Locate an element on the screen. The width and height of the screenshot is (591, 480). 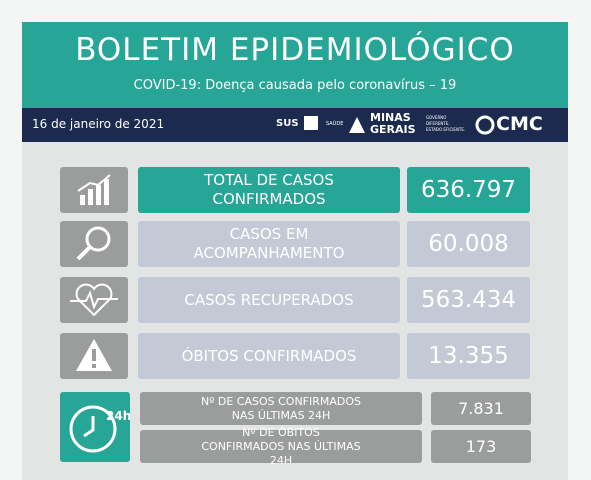
slogan: GOVERNO DIFERENTE. ESTADO EFICIENTE. is located at coordinates (446, 123).